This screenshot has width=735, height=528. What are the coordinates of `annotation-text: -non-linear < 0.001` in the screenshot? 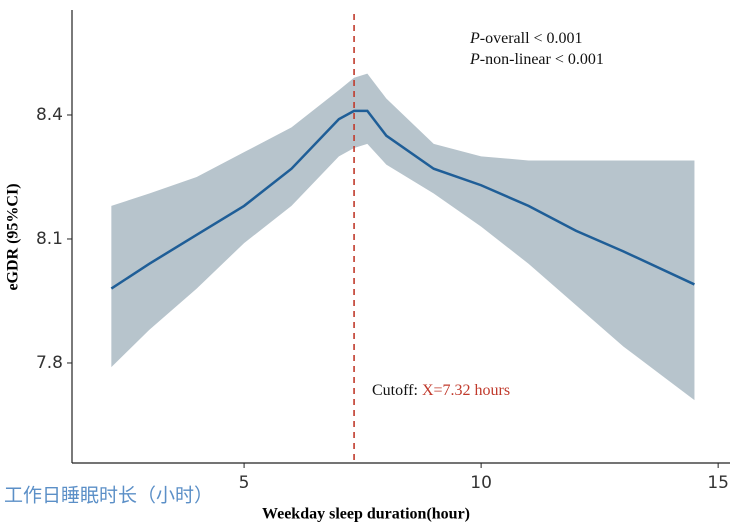 It's located at (542, 59).